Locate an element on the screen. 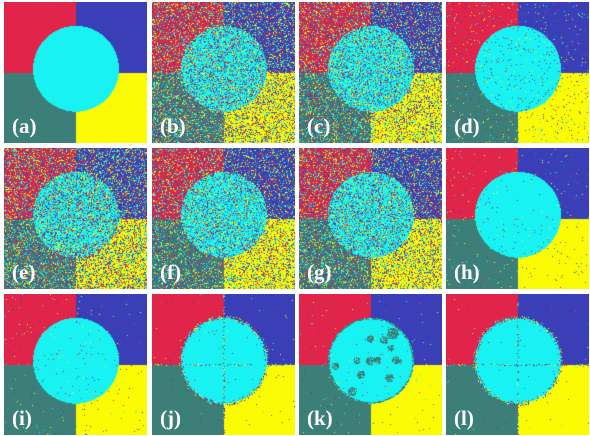  panel-a: (a) is located at coordinates (75, 72).